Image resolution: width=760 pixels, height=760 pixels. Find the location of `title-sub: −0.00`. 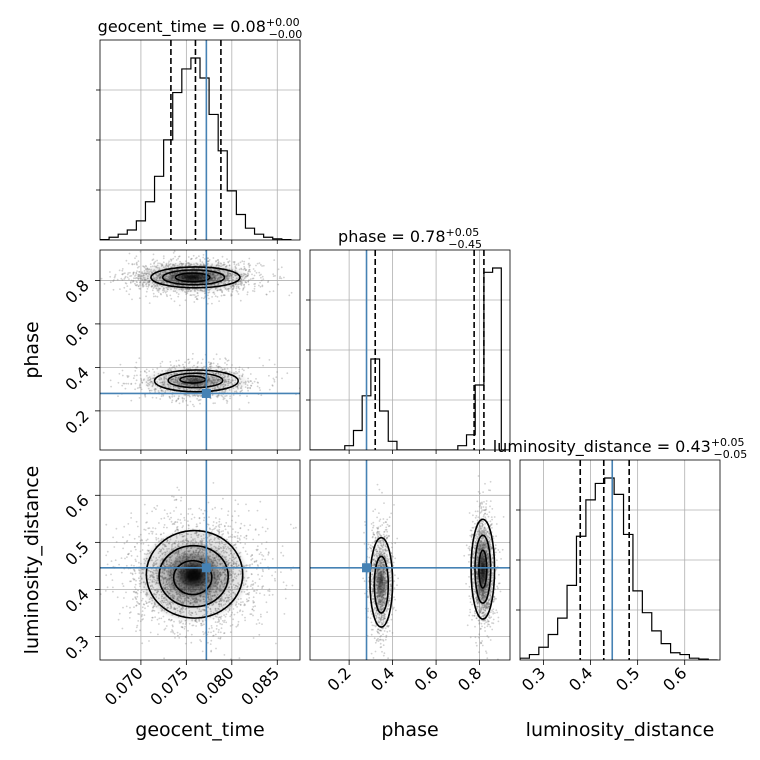

title-sub: −0.00 is located at coordinates (286, 34).